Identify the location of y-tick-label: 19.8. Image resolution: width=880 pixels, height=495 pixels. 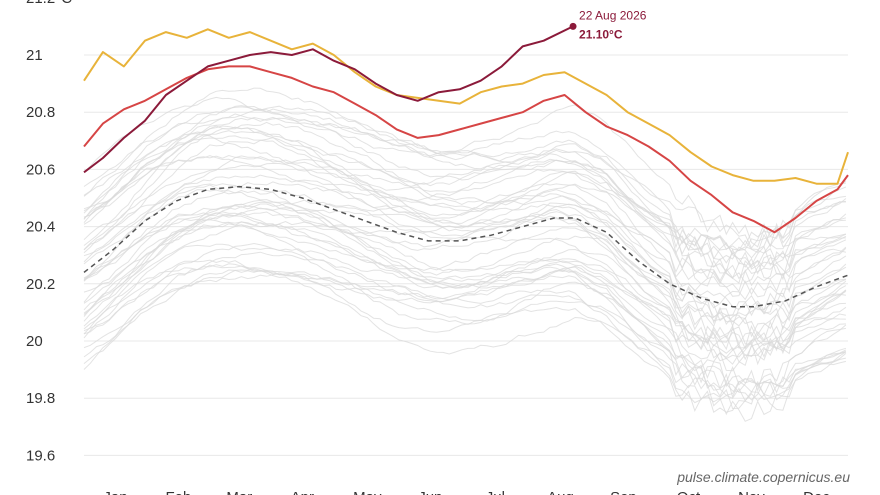
(40, 398).